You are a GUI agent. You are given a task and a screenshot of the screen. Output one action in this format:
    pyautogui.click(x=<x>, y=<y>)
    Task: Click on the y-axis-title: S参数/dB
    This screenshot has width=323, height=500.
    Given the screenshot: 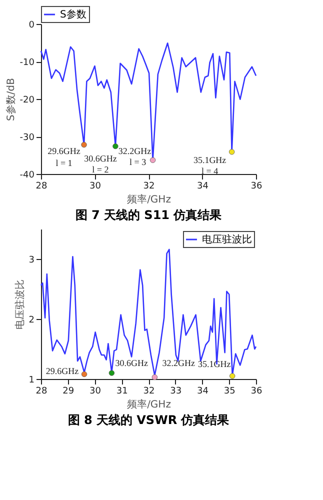 What is the action you would take?
    pyautogui.click(x=10, y=99)
    